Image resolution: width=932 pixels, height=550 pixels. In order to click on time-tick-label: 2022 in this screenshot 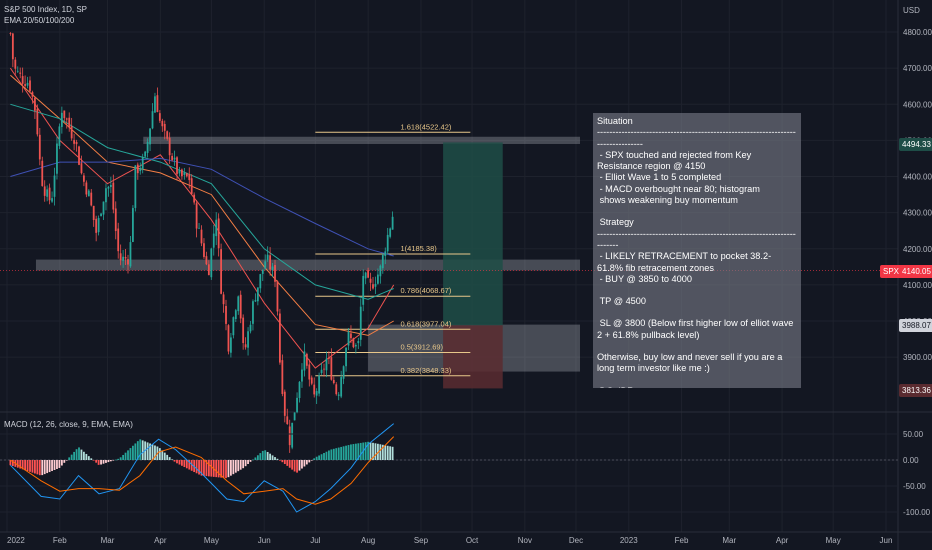, I will do `click(16, 540)`.